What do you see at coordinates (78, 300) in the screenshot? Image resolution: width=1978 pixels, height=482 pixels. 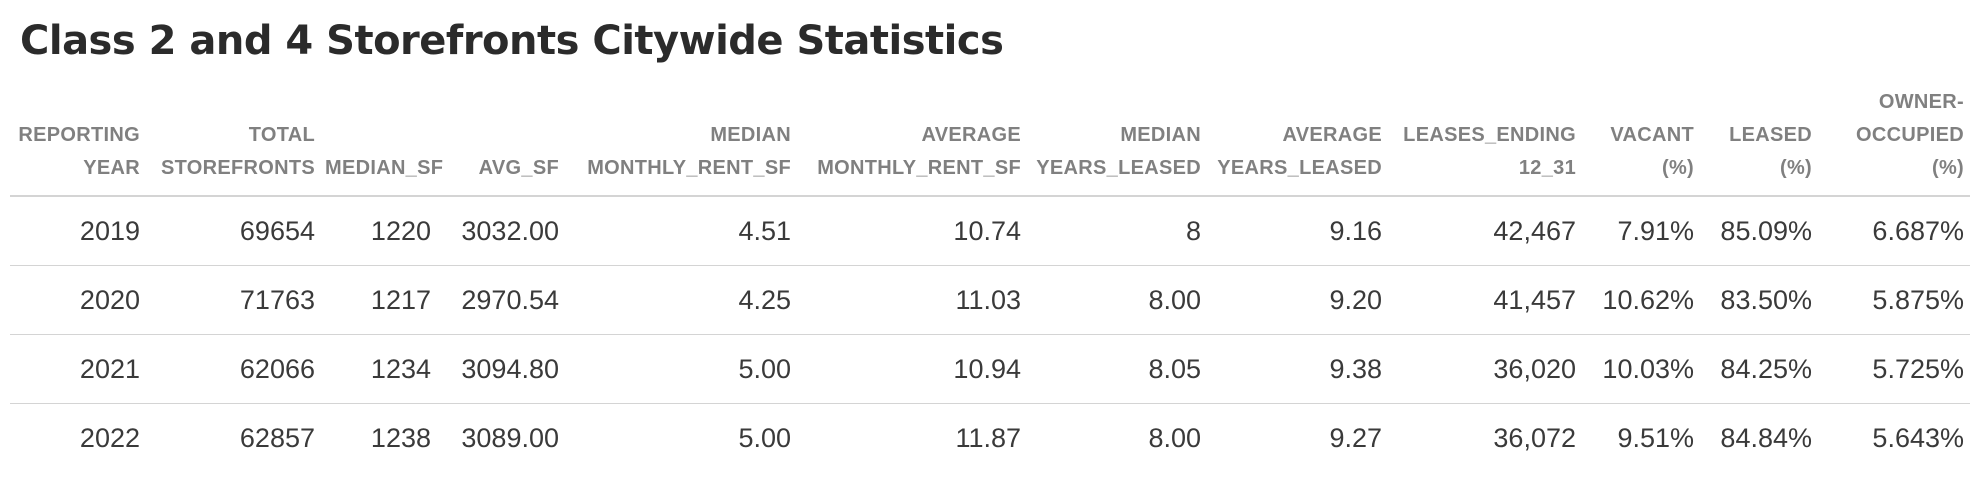 I see `table-cell: 2020` at bounding box center [78, 300].